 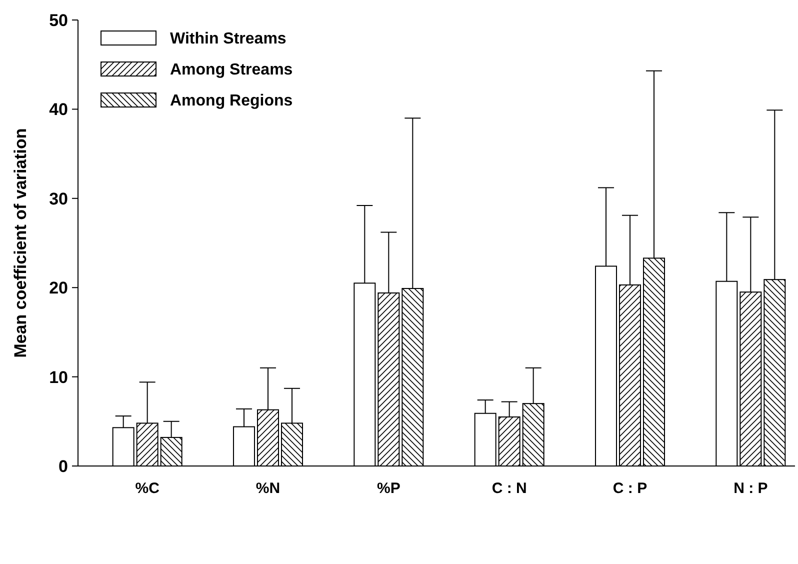 I want to click on y-tick-label: 30, so click(x=58, y=198).